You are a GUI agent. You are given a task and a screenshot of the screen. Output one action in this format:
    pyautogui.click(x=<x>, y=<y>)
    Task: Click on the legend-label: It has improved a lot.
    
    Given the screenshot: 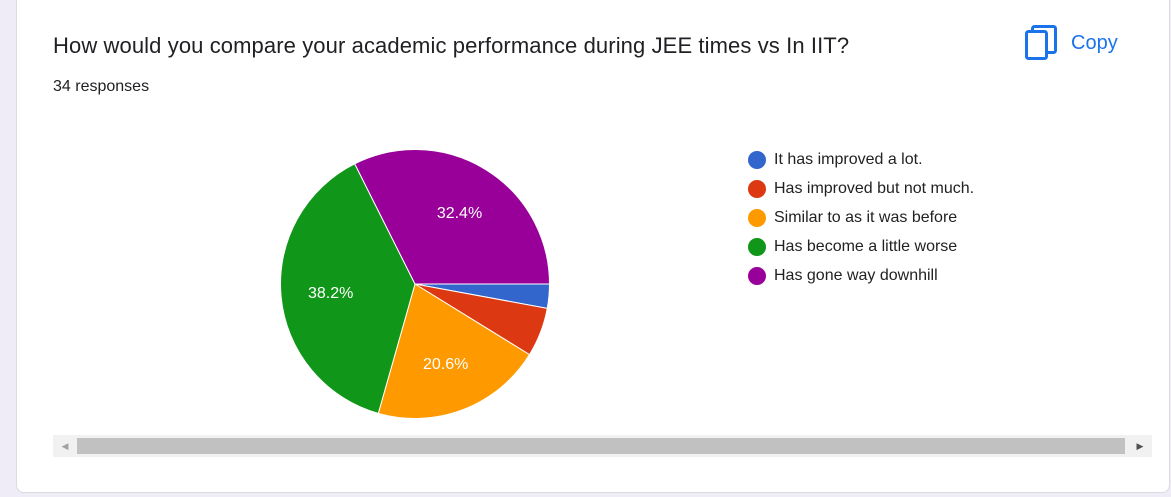 What is the action you would take?
    pyautogui.click(x=848, y=160)
    